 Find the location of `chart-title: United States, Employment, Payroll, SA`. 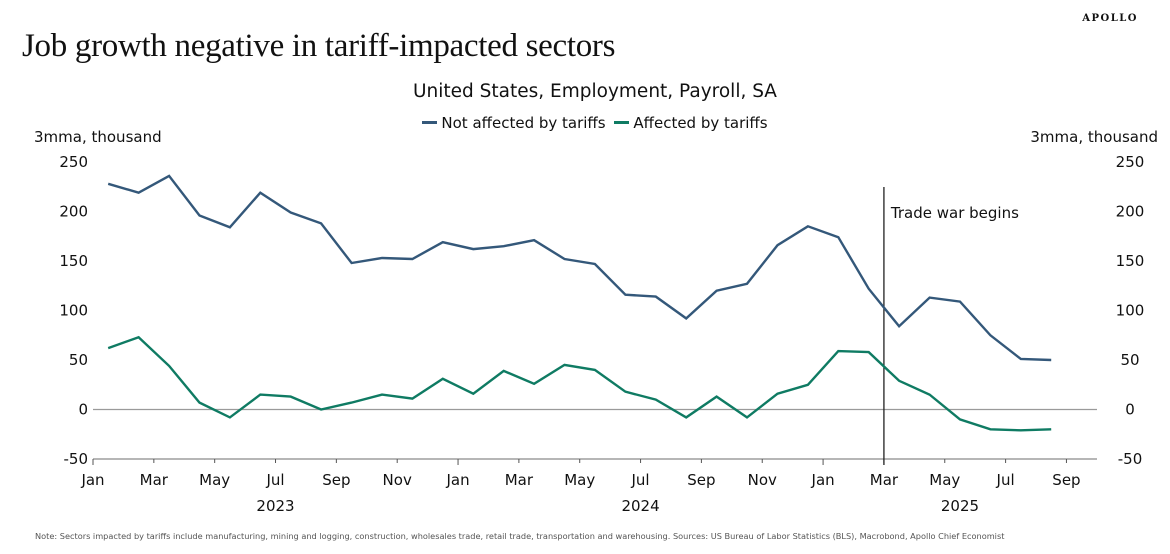

chart-title: United States, Employment, Payroll, SA is located at coordinates (595, 91).